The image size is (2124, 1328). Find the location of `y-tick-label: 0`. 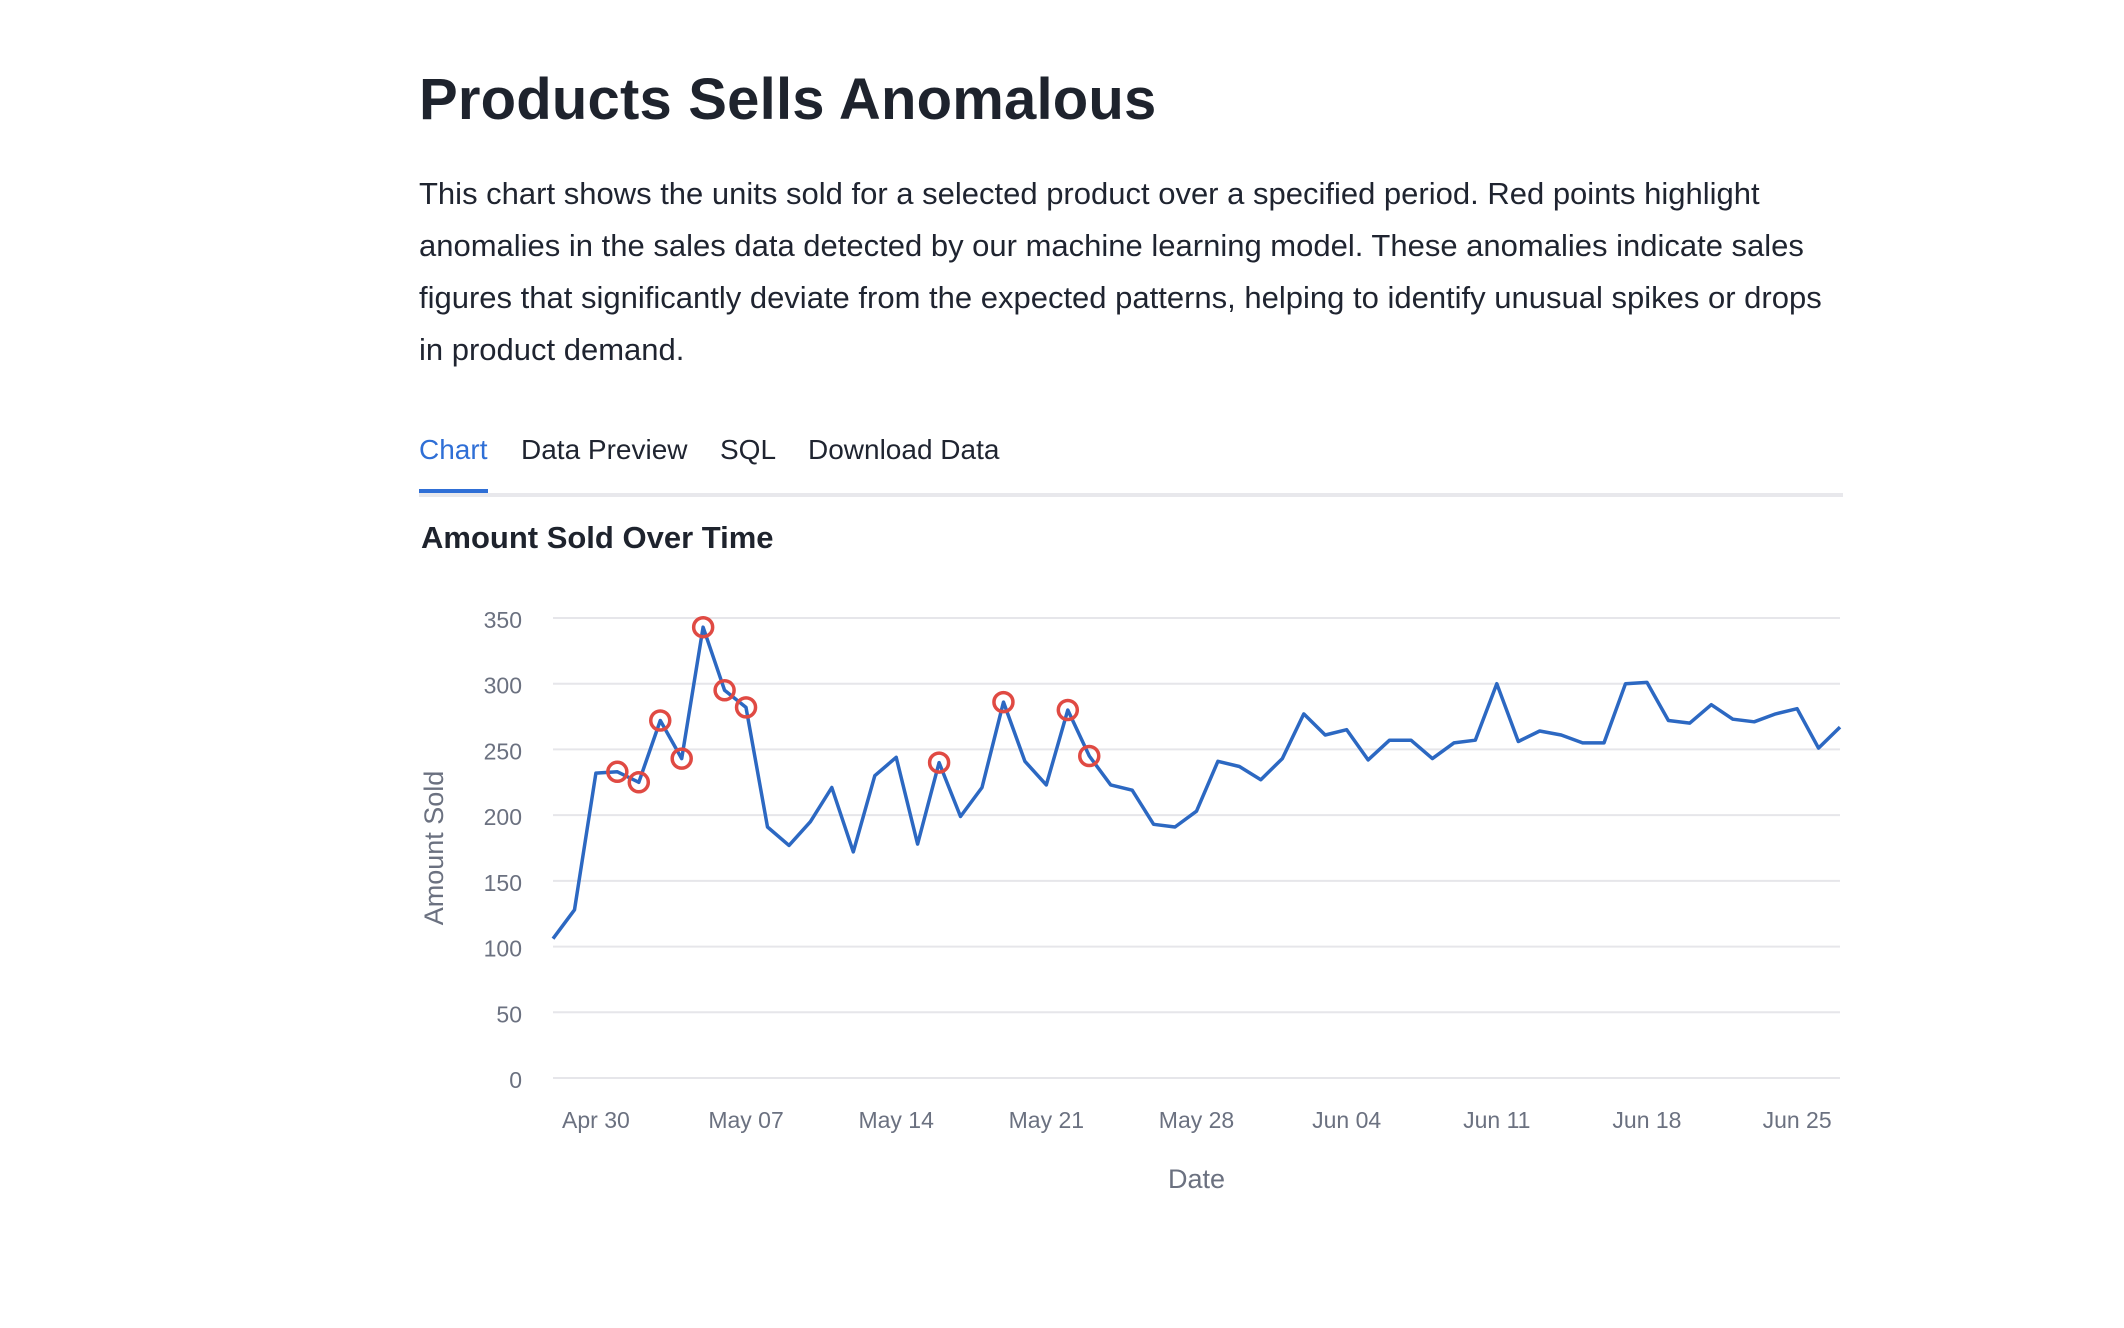

y-tick-label: 0 is located at coordinates (515, 1080).